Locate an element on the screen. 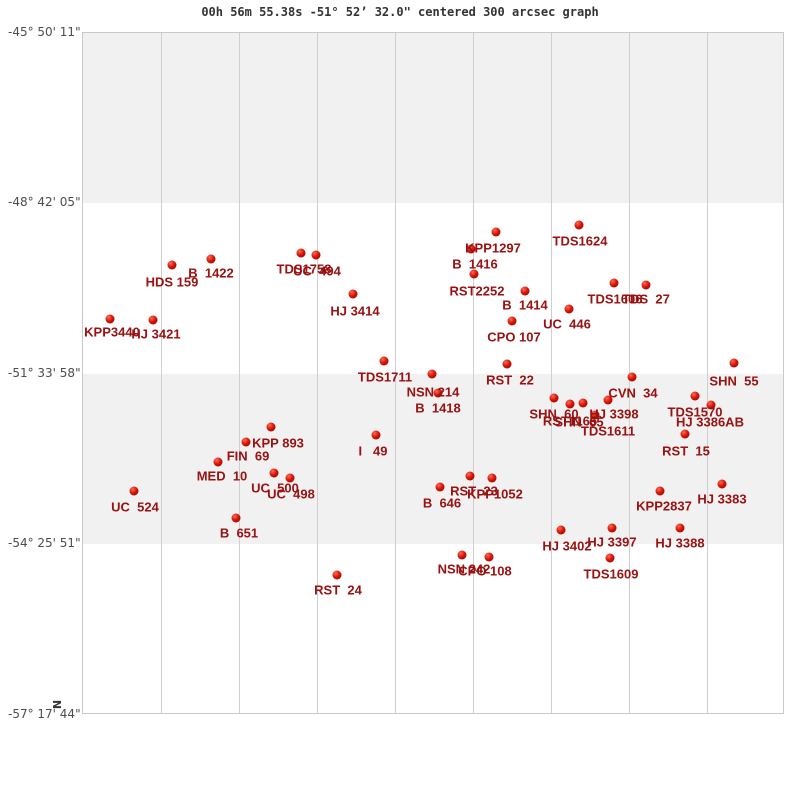 Image resolution: width=800 pixels, height=800 pixels. star-label: NSN 242 is located at coordinates (464, 569).